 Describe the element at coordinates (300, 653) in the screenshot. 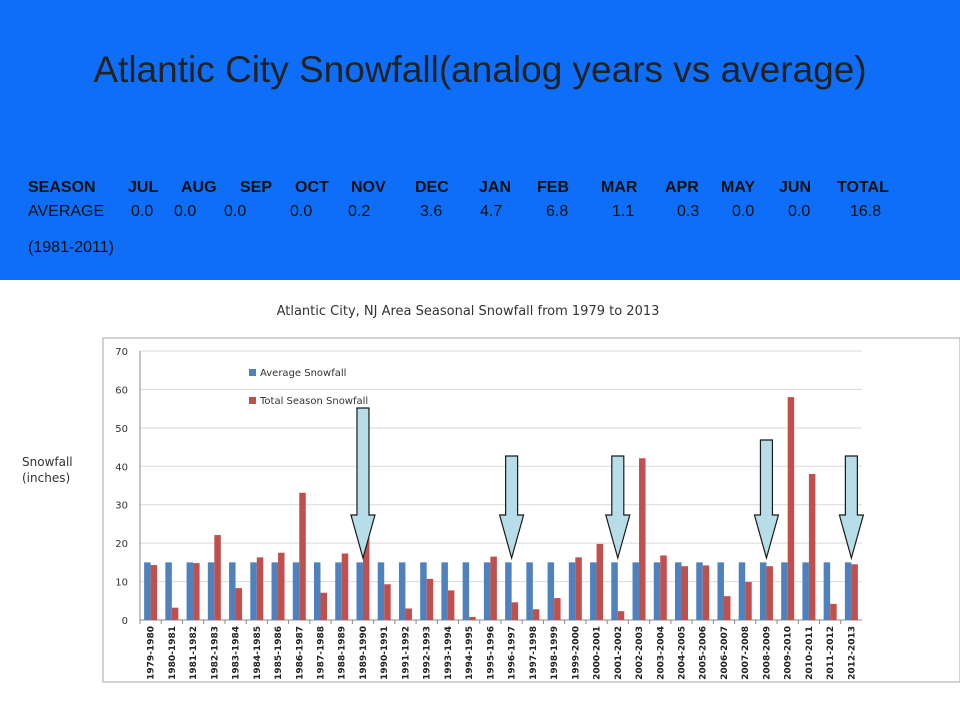

I see `x-tick-label: 1986-1987` at that location.